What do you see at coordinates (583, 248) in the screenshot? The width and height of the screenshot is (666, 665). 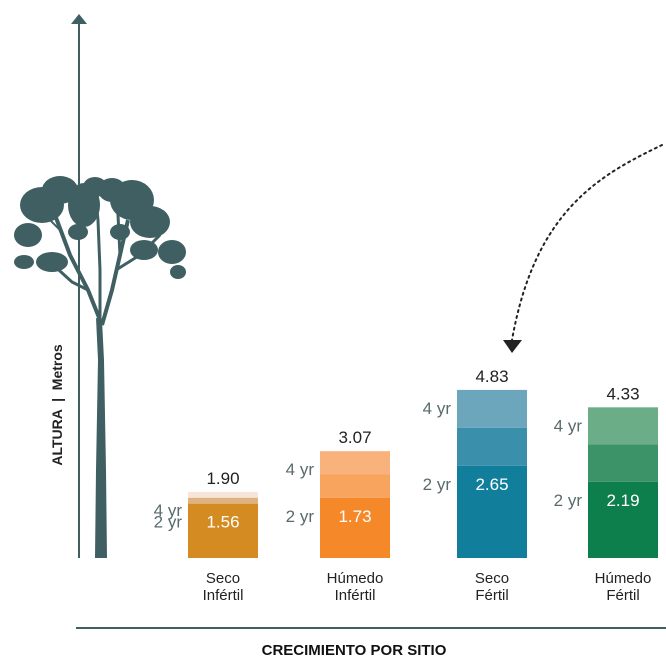 I see `curved-dotted-arrow-icon` at bounding box center [583, 248].